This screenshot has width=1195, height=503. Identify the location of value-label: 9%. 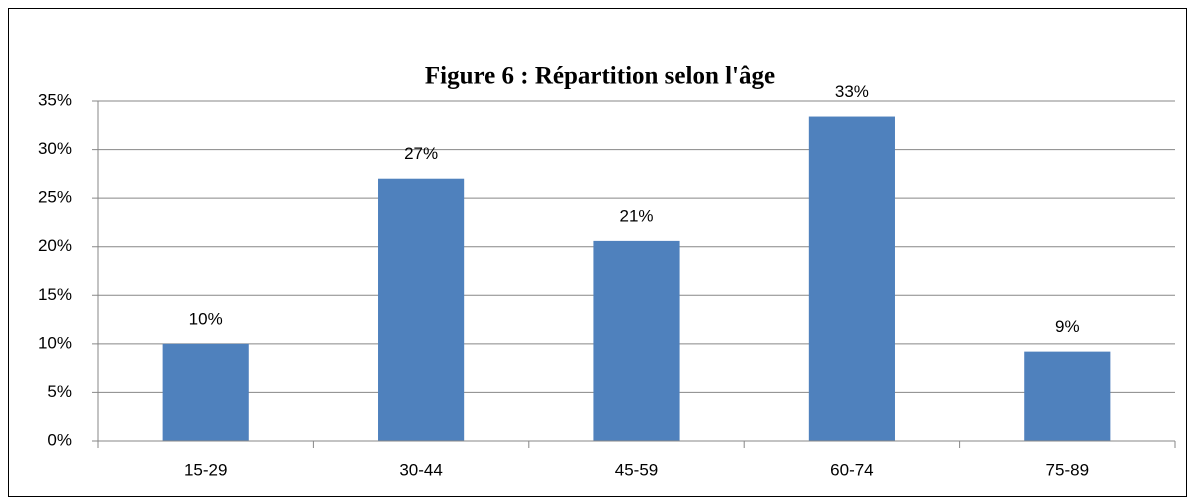
(1067, 326).